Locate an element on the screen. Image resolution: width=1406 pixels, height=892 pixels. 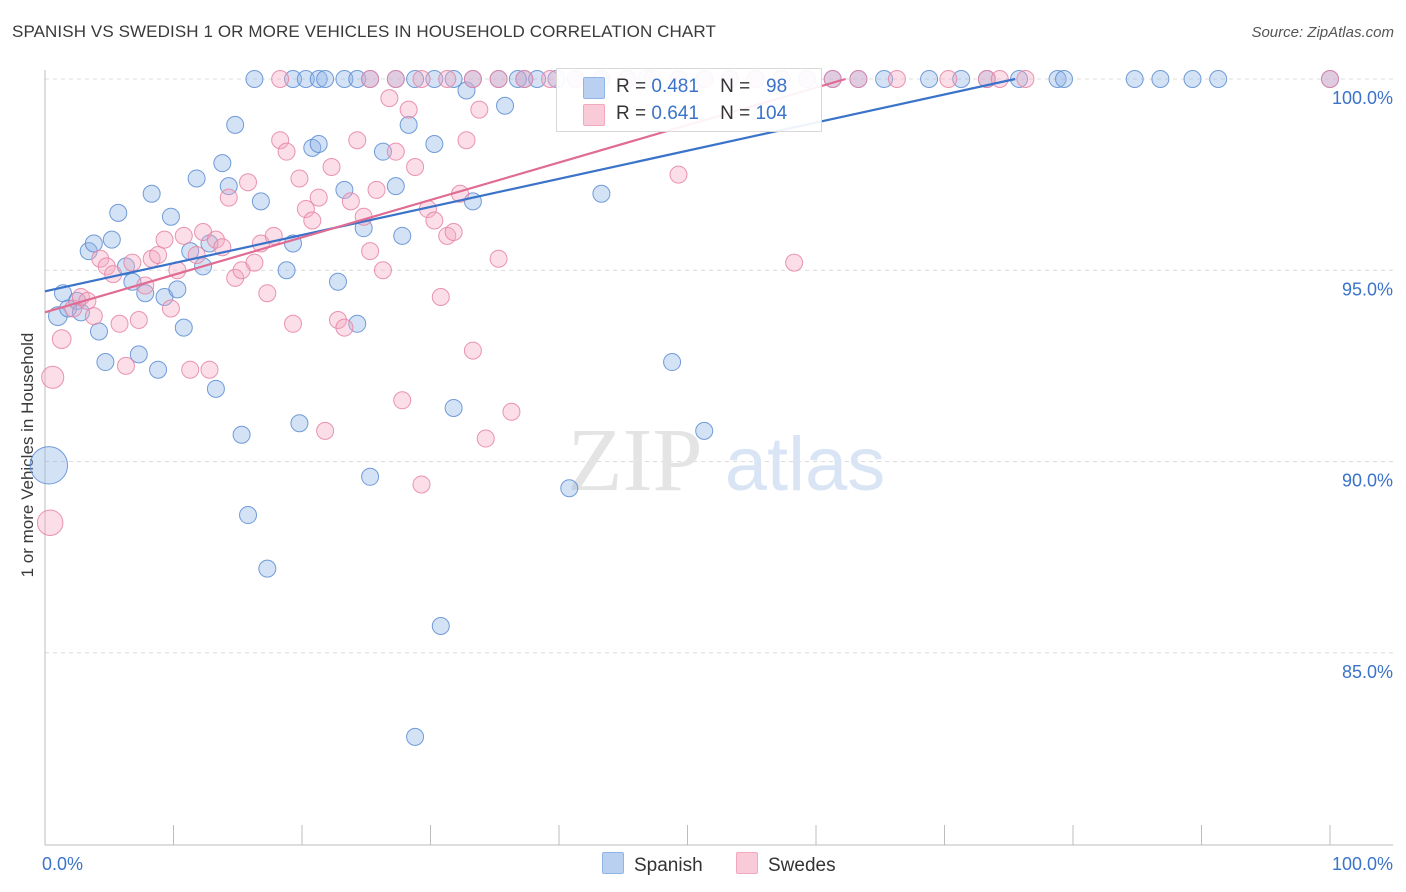
x-tick-label-1: 100.0% is located at coordinates (1362, 864).